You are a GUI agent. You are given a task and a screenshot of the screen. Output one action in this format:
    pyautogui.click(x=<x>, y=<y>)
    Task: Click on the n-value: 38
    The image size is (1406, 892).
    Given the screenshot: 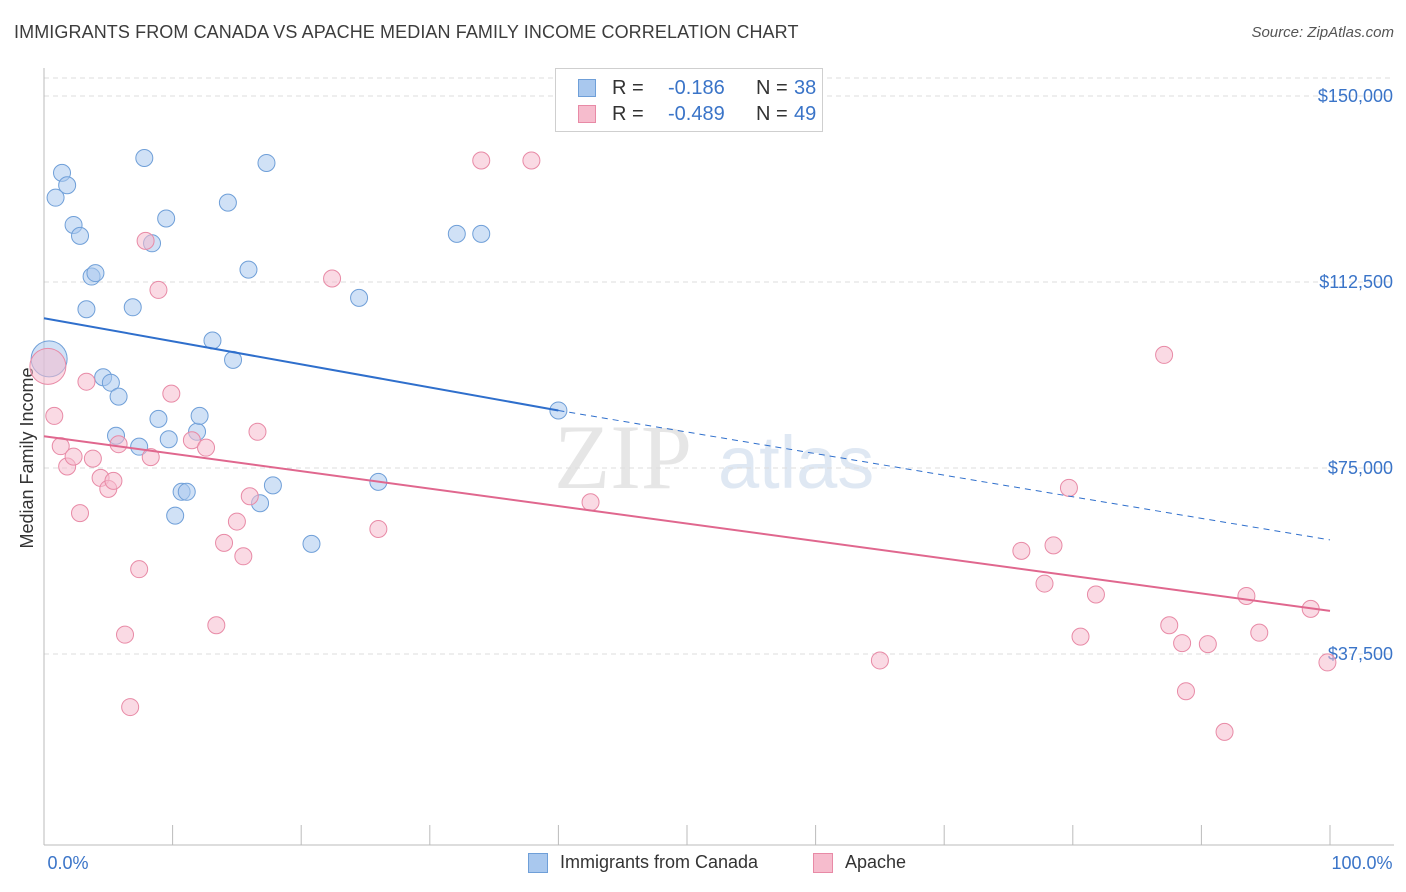 What is the action you would take?
    pyautogui.click(x=805, y=88)
    